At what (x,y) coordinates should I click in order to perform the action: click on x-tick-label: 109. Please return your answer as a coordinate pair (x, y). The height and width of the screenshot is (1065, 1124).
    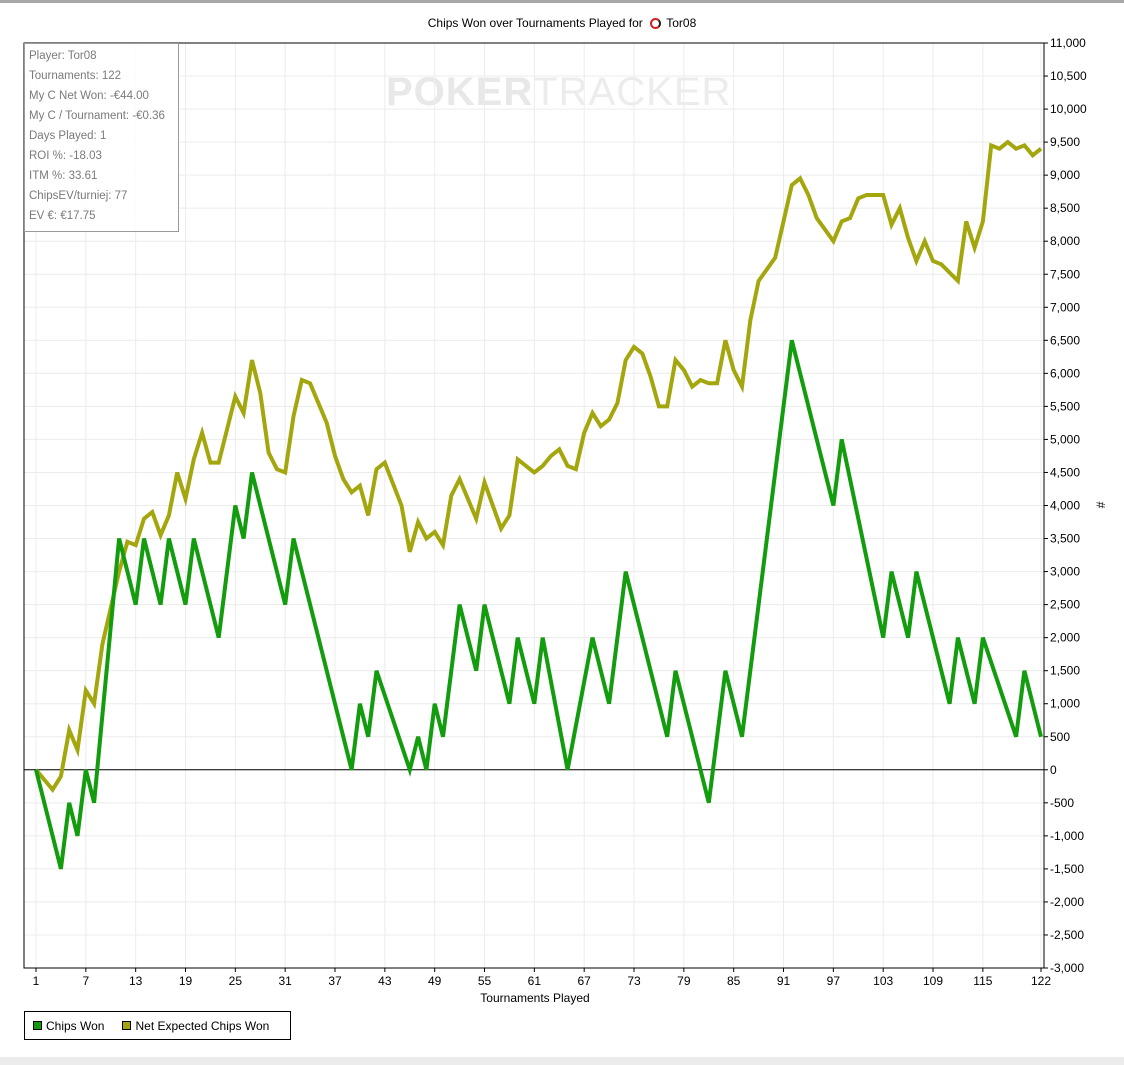
    Looking at the image, I should click on (933, 981).